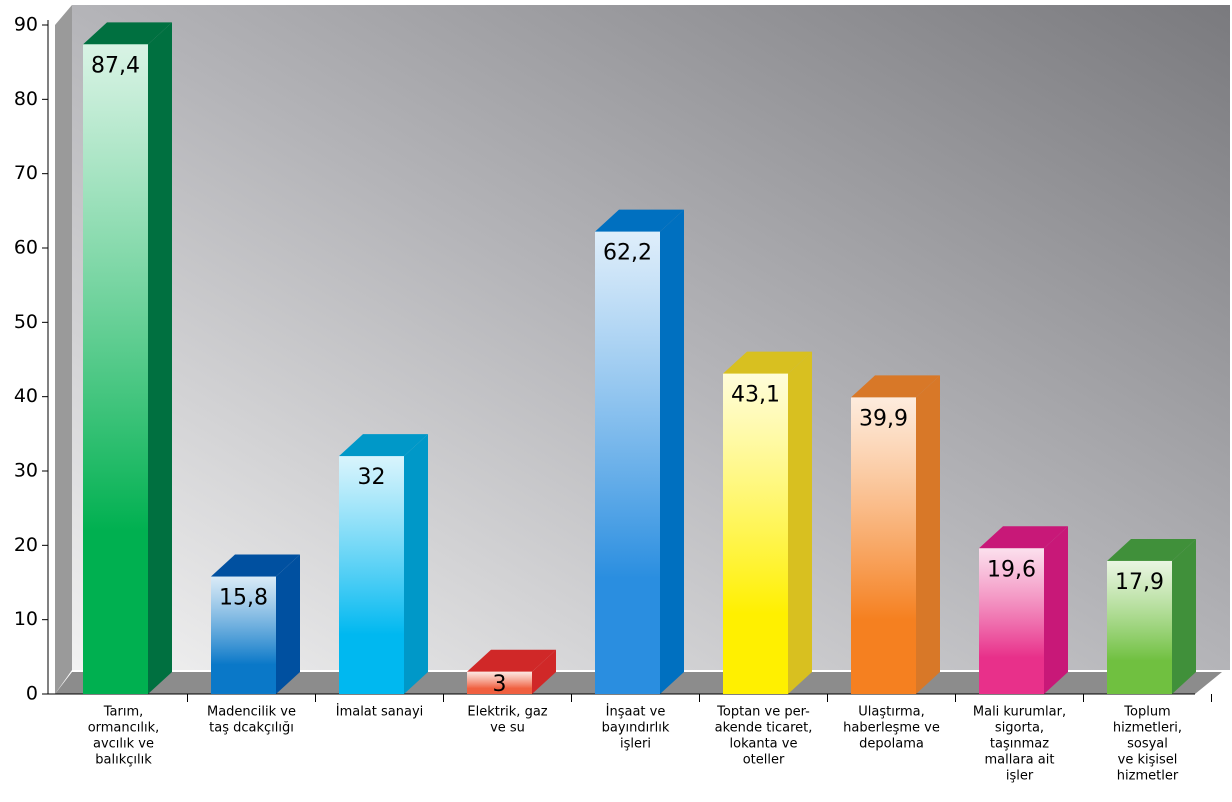 This screenshot has height=802, width=1232. I want to click on x-tick-label: işleri, so click(635, 744).